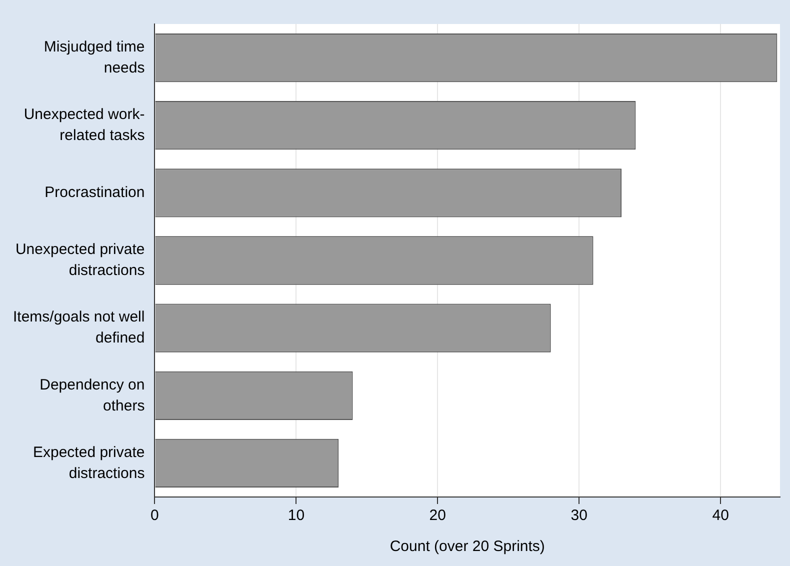  Describe the element at coordinates (720, 515) in the screenshot. I see `x-tick-label: 40` at that location.